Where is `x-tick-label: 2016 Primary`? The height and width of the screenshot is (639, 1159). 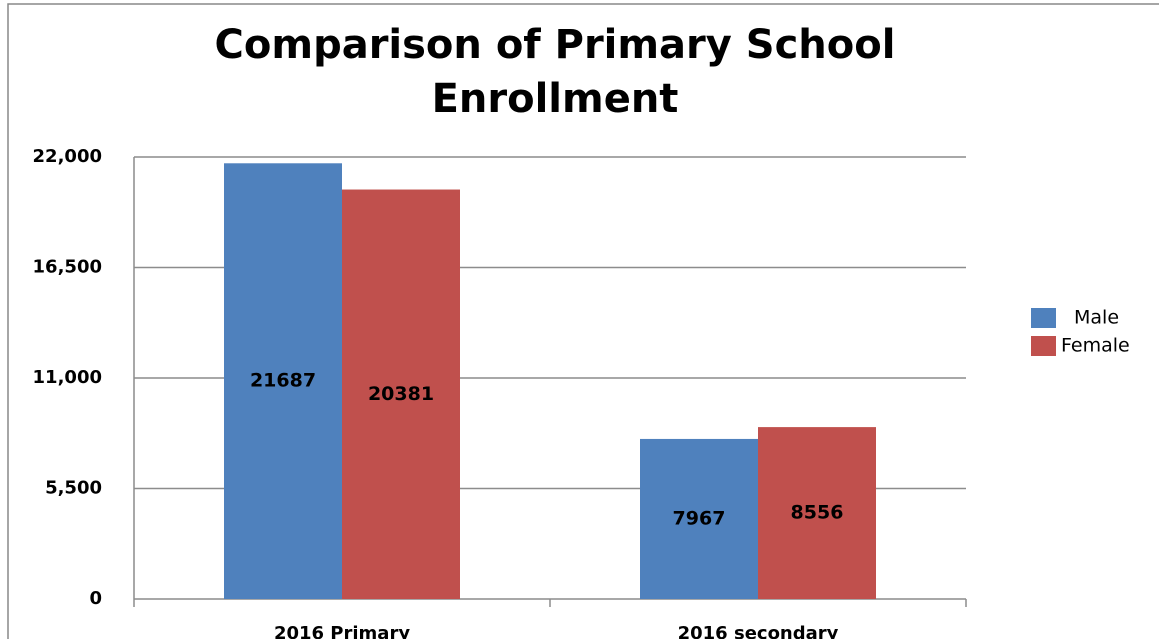 x-tick-label: 2016 Primary is located at coordinates (342, 631).